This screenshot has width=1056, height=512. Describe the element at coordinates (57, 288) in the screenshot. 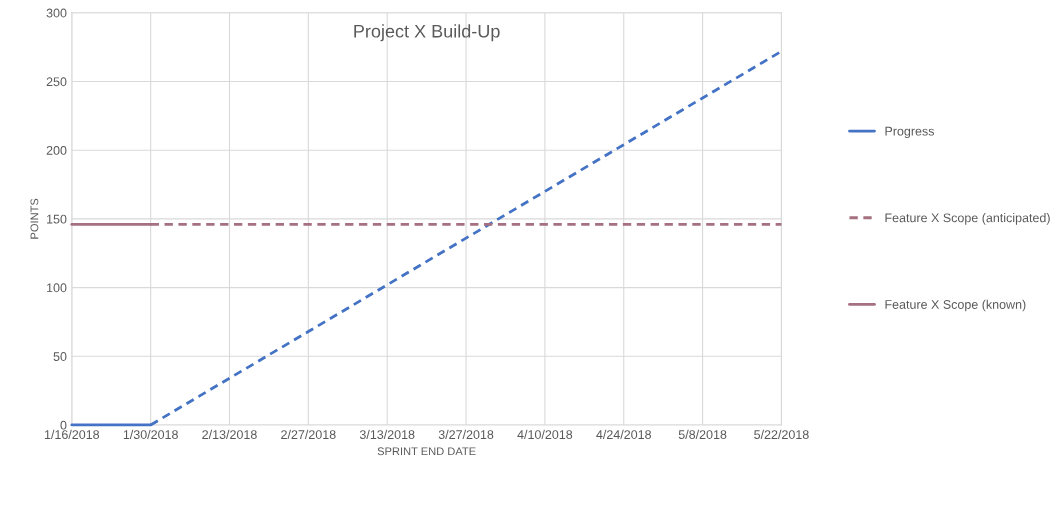

I see `y-tick-label: 100` at that location.